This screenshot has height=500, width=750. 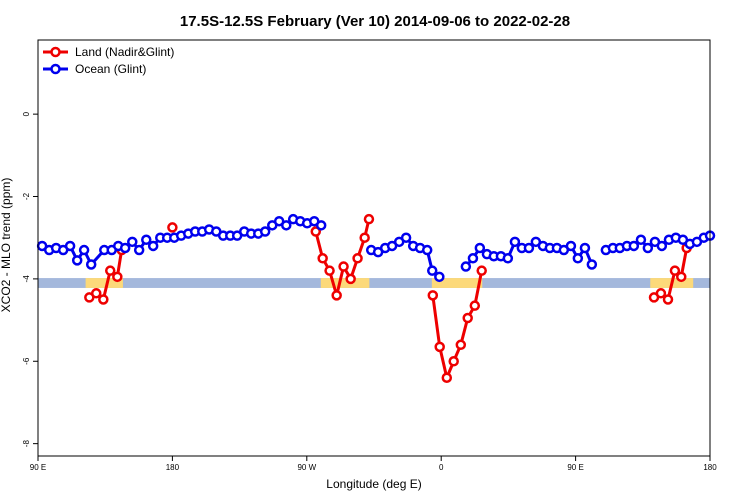 What do you see at coordinates (110, 69) in the screenshot?
I see `legend-label-ocean: Ocean (Glint)` at bounding box center [110, 69].